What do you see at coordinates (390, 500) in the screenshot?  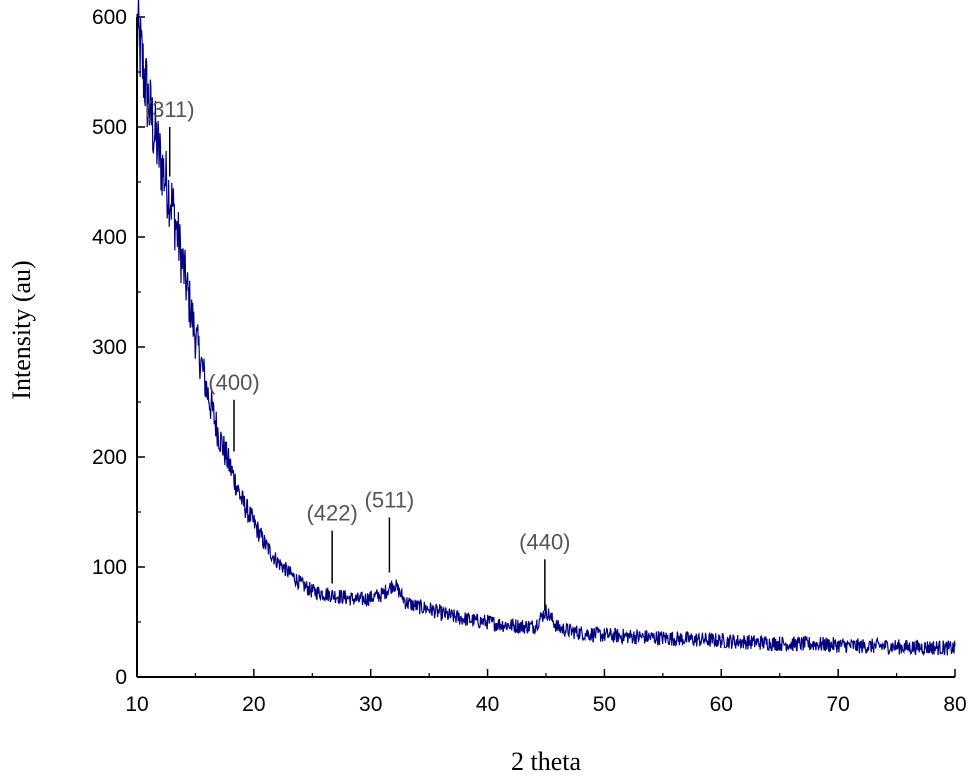 I see `peak-label: (511)` at bounding box center [390, 500].